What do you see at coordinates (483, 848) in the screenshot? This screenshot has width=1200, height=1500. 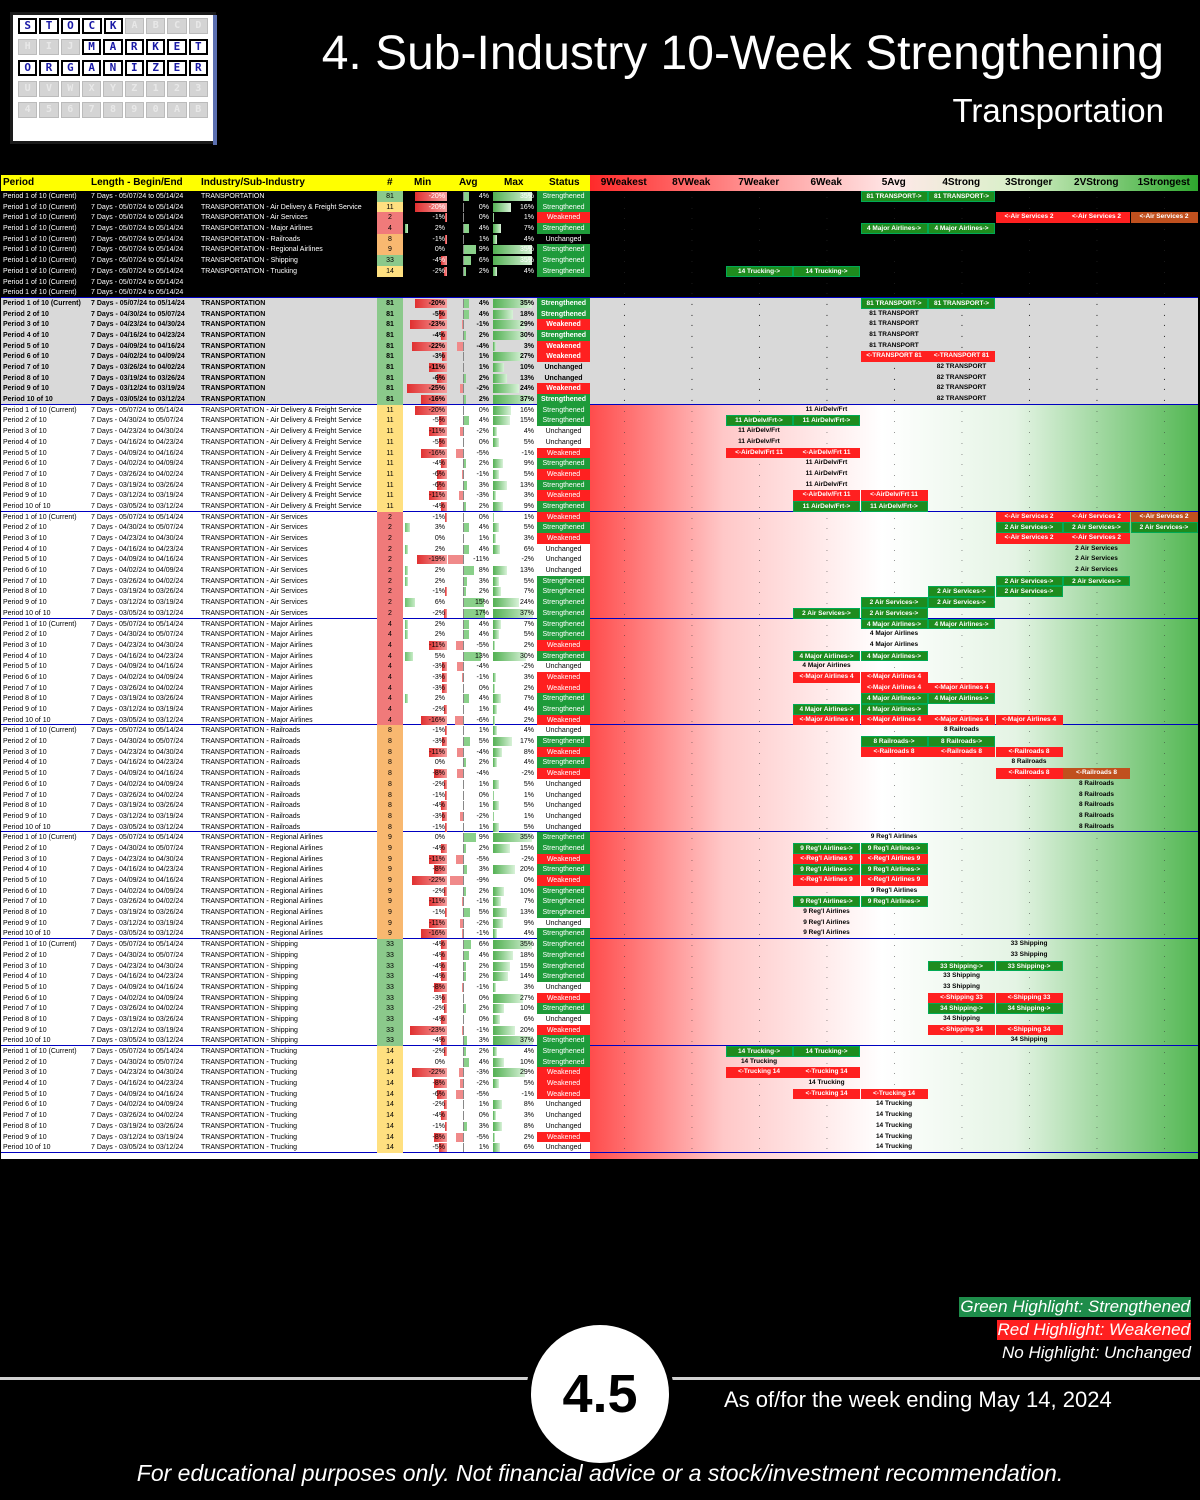 I see `row-avg: 2%` at bounding box center [483, 848].